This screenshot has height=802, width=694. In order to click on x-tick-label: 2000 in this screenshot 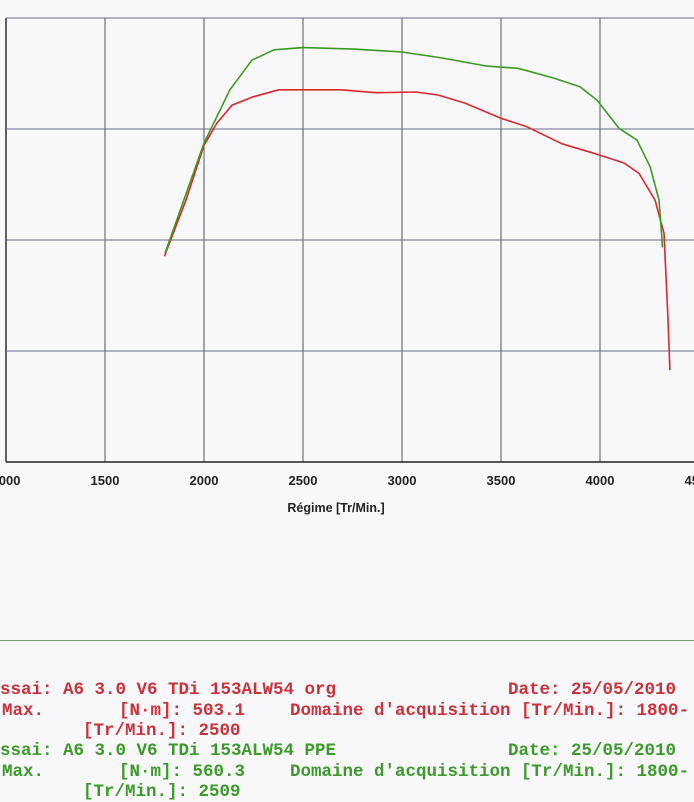, I will do `click(204, 480)`.